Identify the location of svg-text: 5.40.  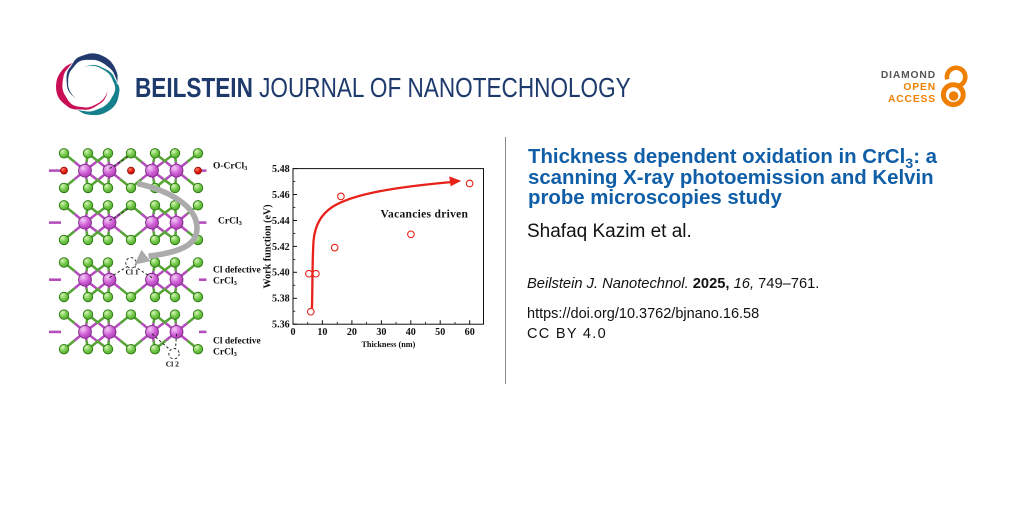
(281, 273).